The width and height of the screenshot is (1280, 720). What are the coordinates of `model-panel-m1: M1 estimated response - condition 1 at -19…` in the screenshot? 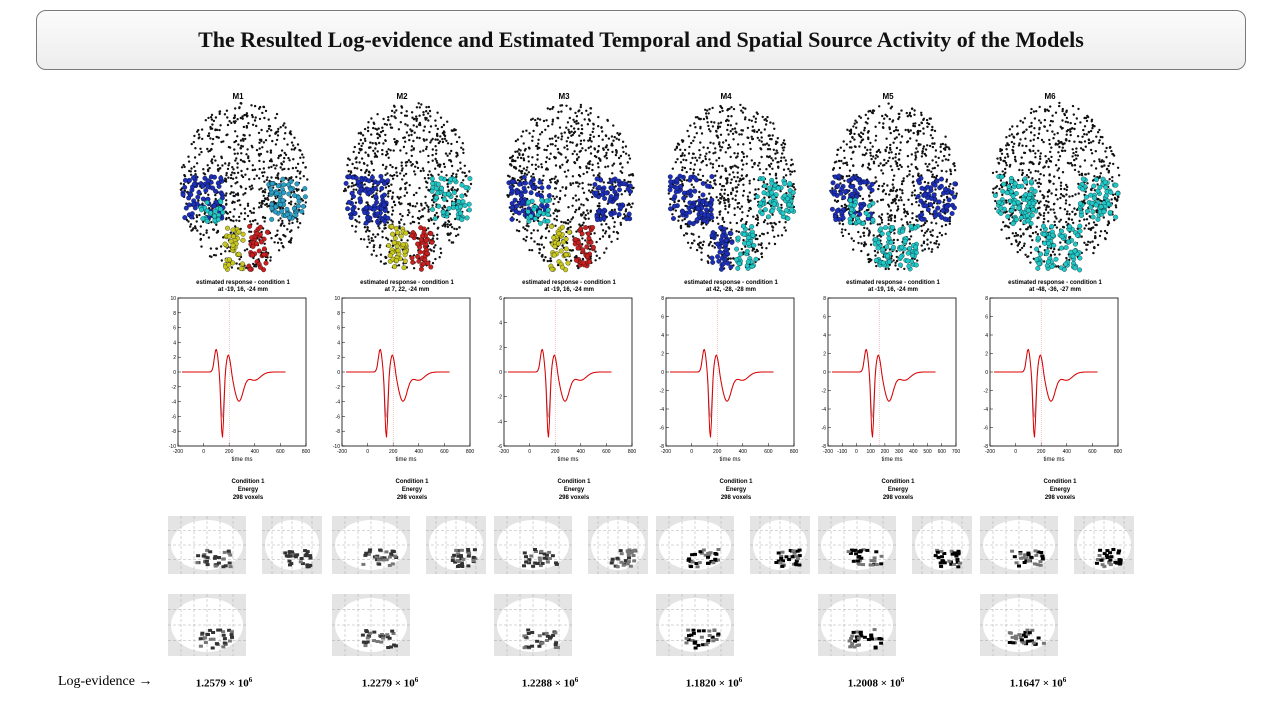 It's located at (248, 377).